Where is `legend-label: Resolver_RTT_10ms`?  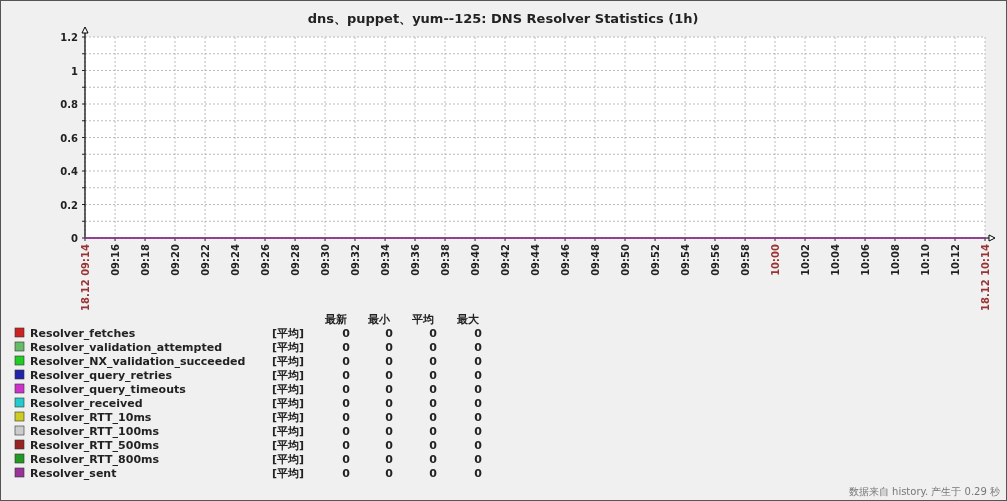
legend-label: Resolver_RTT_10ms is located at coordinates (91, 417).